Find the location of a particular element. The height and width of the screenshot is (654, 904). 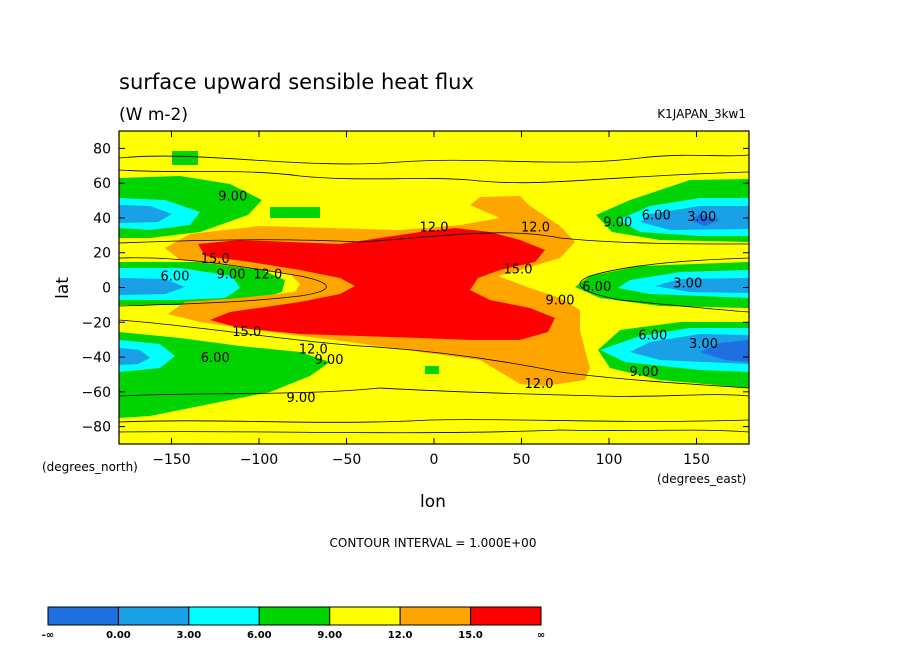

dataset-label: K1JAPAN_3kw1 is located at coordinates (701, 114).